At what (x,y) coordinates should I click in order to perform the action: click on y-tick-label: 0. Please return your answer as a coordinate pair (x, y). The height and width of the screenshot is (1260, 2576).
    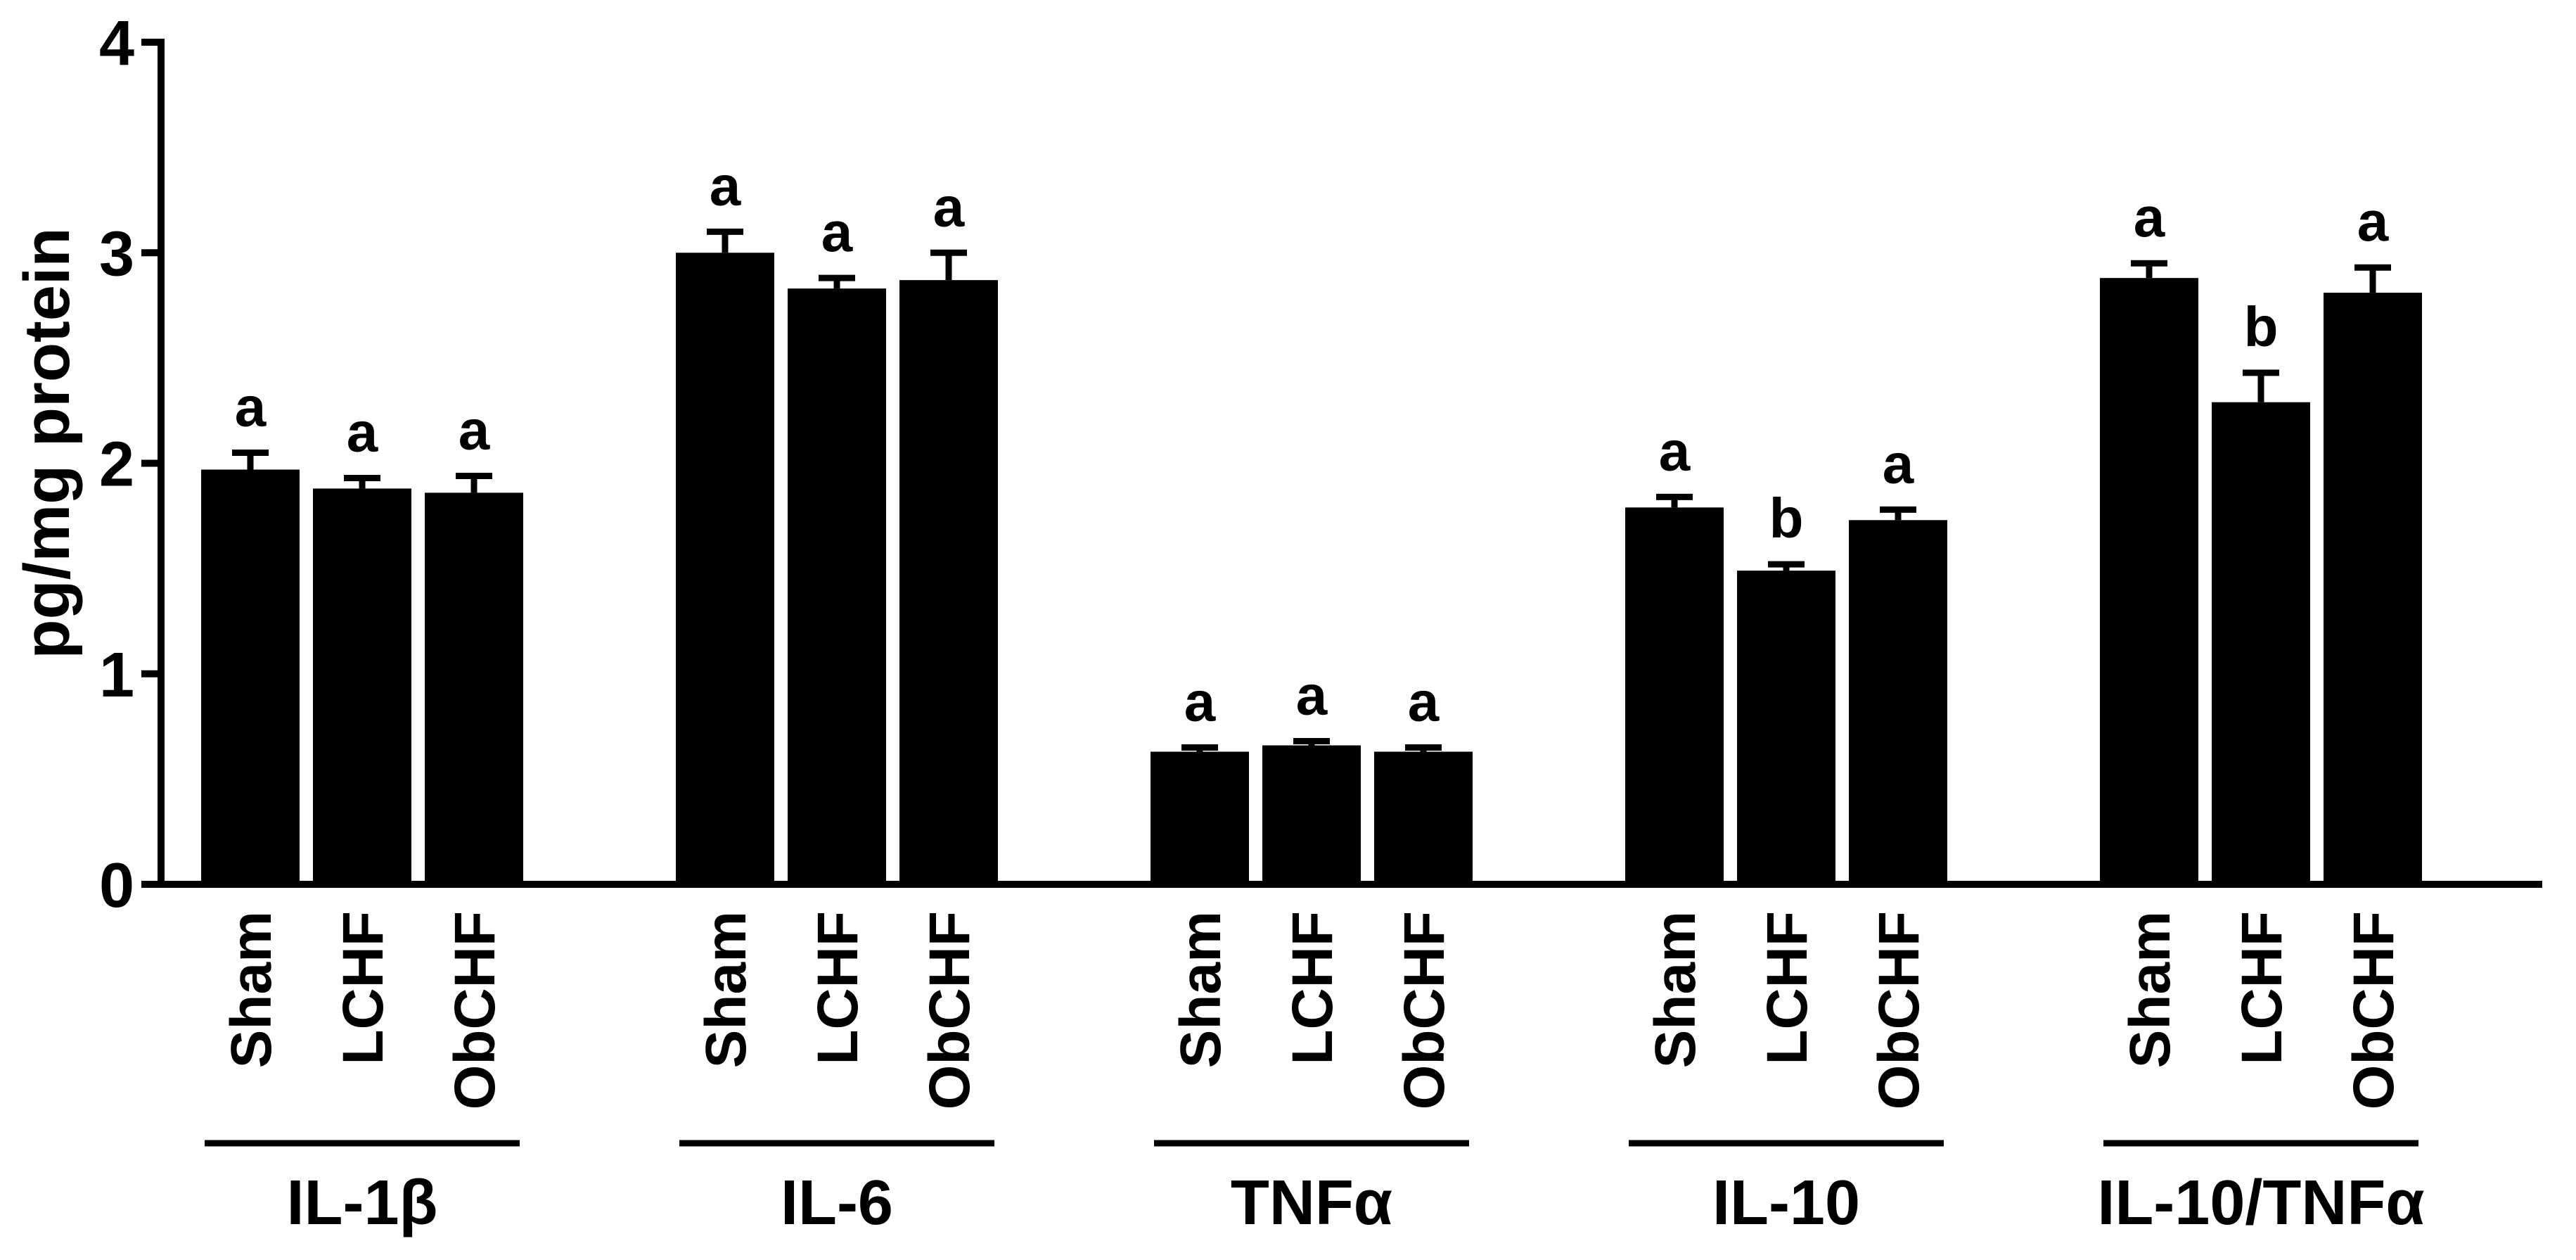
    Looking at the image, I should click on (116, 886).